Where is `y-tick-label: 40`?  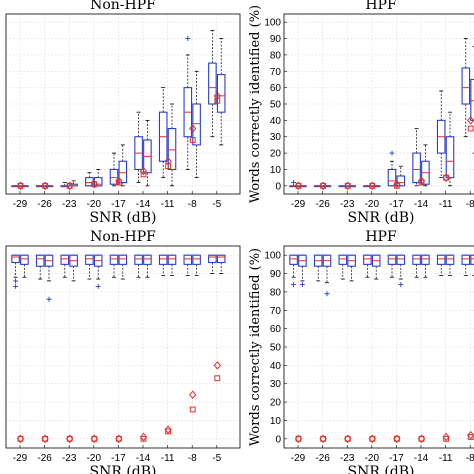
y-tick-label: 40 is located at coordinates (276, 366).